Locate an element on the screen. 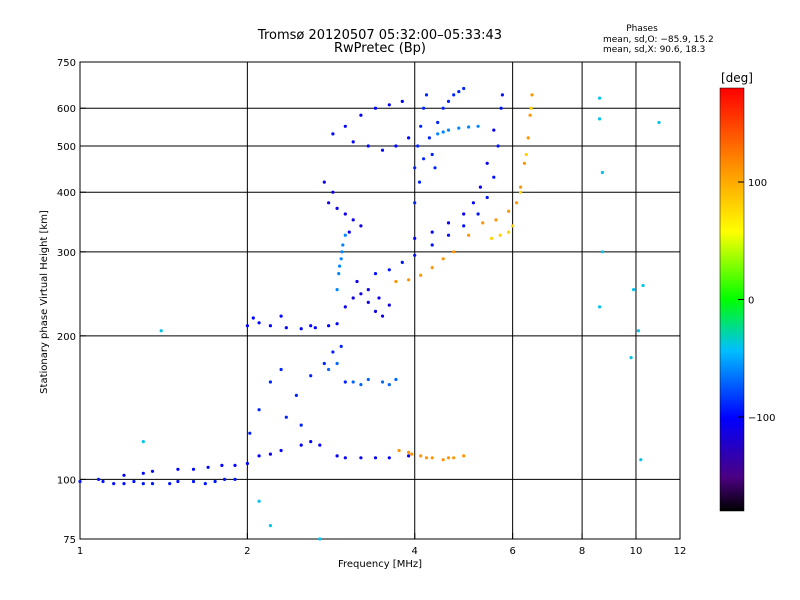  y-tick-label: 75 is located at coordinates (69, 540).